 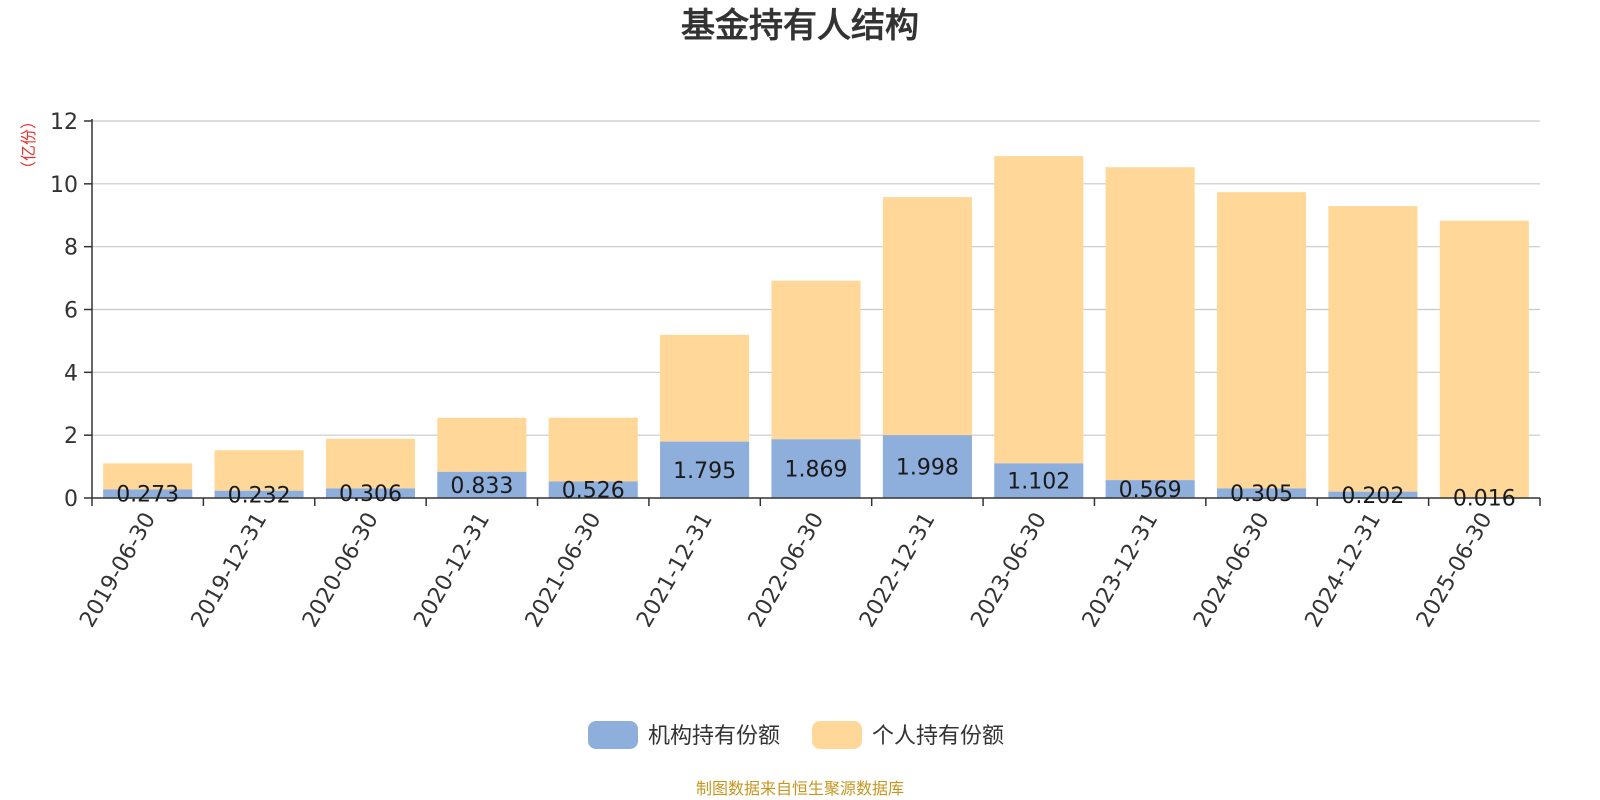 I want to click on bar-value-label: 1.102, so click(x=1038, y=482).